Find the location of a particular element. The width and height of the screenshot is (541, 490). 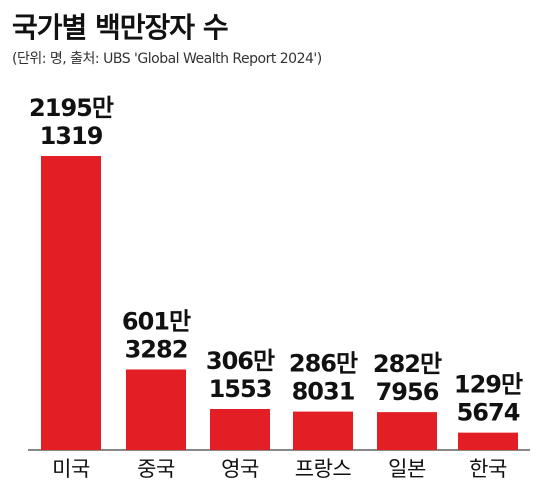

category-label-1: 중국 is located at coordinates (156, 469).